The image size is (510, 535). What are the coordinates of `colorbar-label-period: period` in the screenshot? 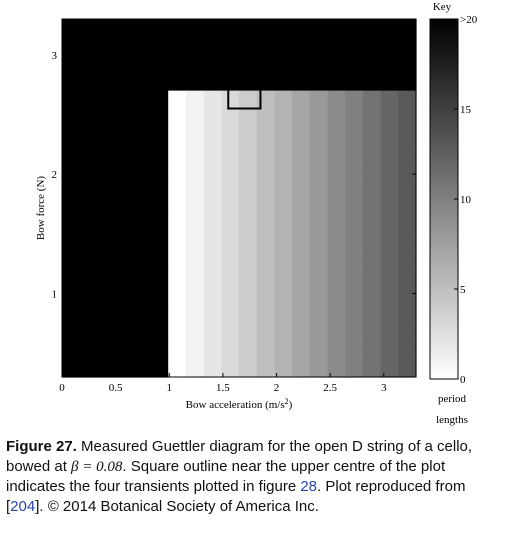 It's located at (452, 399).